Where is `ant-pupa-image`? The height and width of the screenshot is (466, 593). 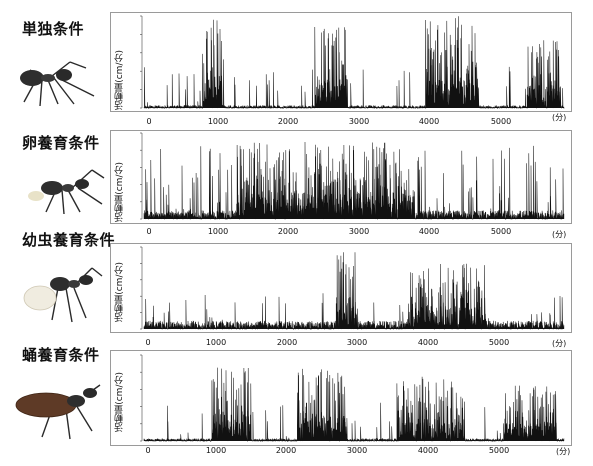 ant-pupa-image is located at coordinates (58, 412).